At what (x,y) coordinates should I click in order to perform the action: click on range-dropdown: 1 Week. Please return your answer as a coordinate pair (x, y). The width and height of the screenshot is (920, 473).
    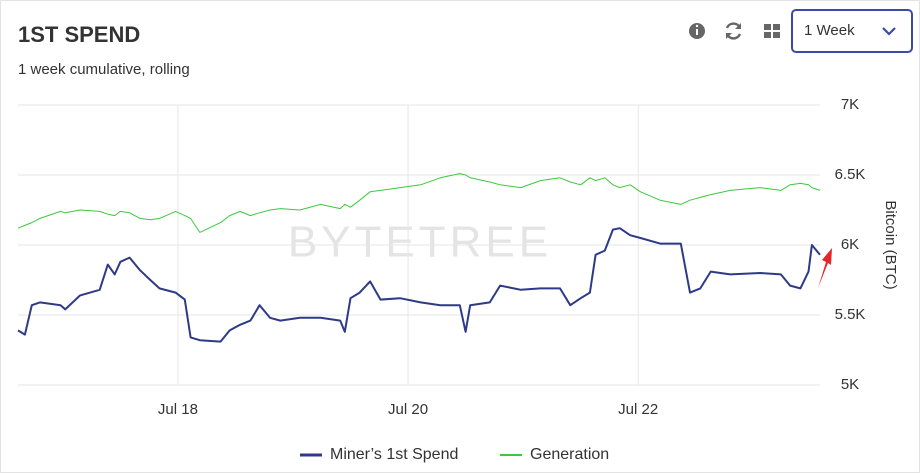
    Looking at the image, I should click on (852, 31).